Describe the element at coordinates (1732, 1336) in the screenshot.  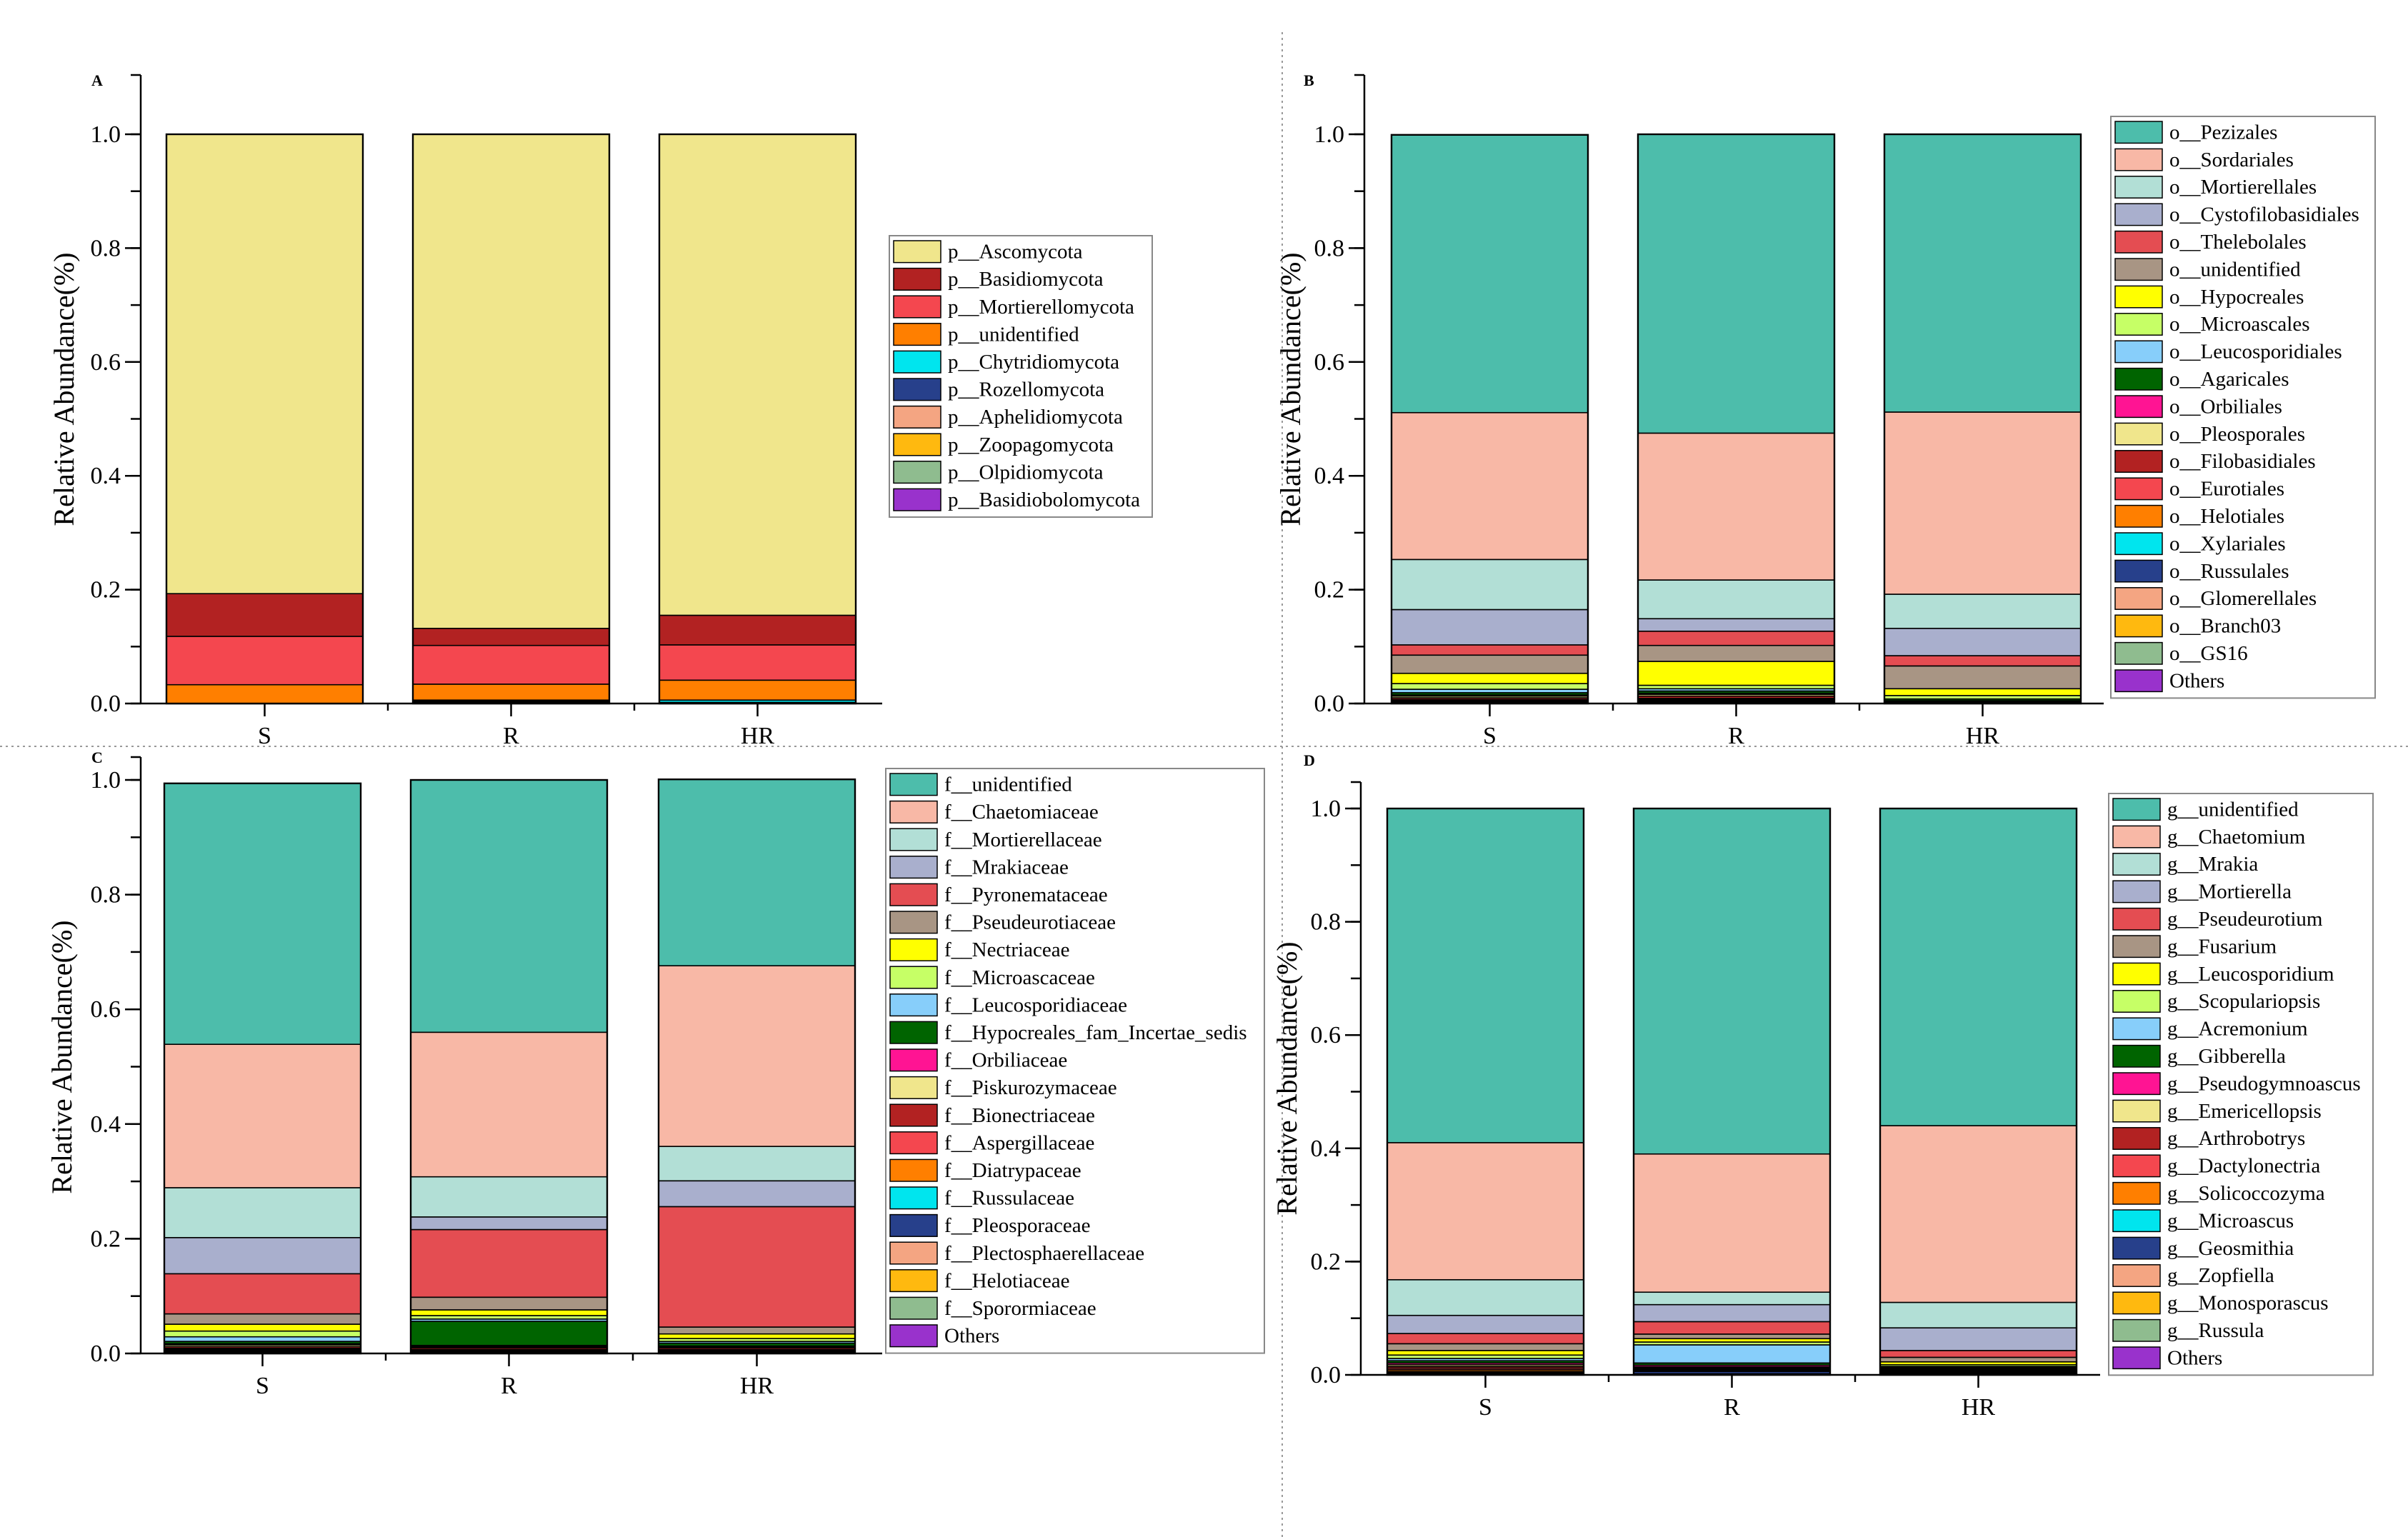
I see `bar-segment-g-fusarium` at that location.